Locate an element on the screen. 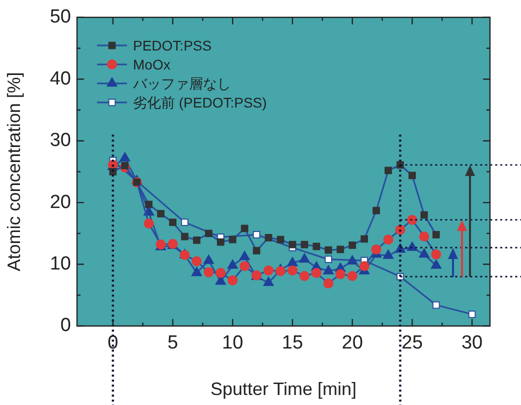 The image size is (521, 405). x-tick-label: 25 is located at coordinates (412, 343).